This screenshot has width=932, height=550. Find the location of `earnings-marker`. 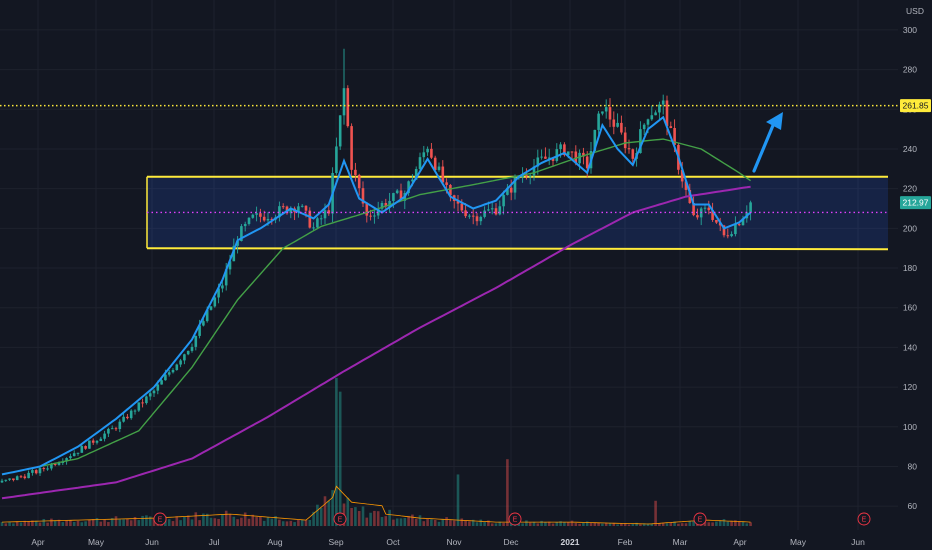

earnings-marker is located at coordinates (160, 519).